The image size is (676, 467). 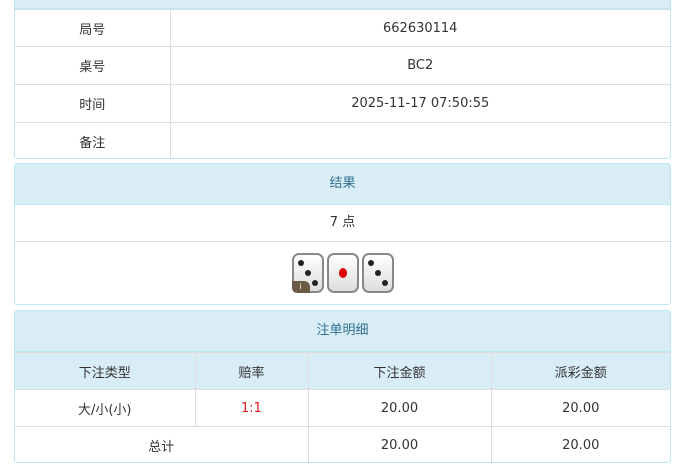 I want to click on bet-header-row: 下注类型 赔率 下注金额 派彩金额, so click(x=342, y=371).